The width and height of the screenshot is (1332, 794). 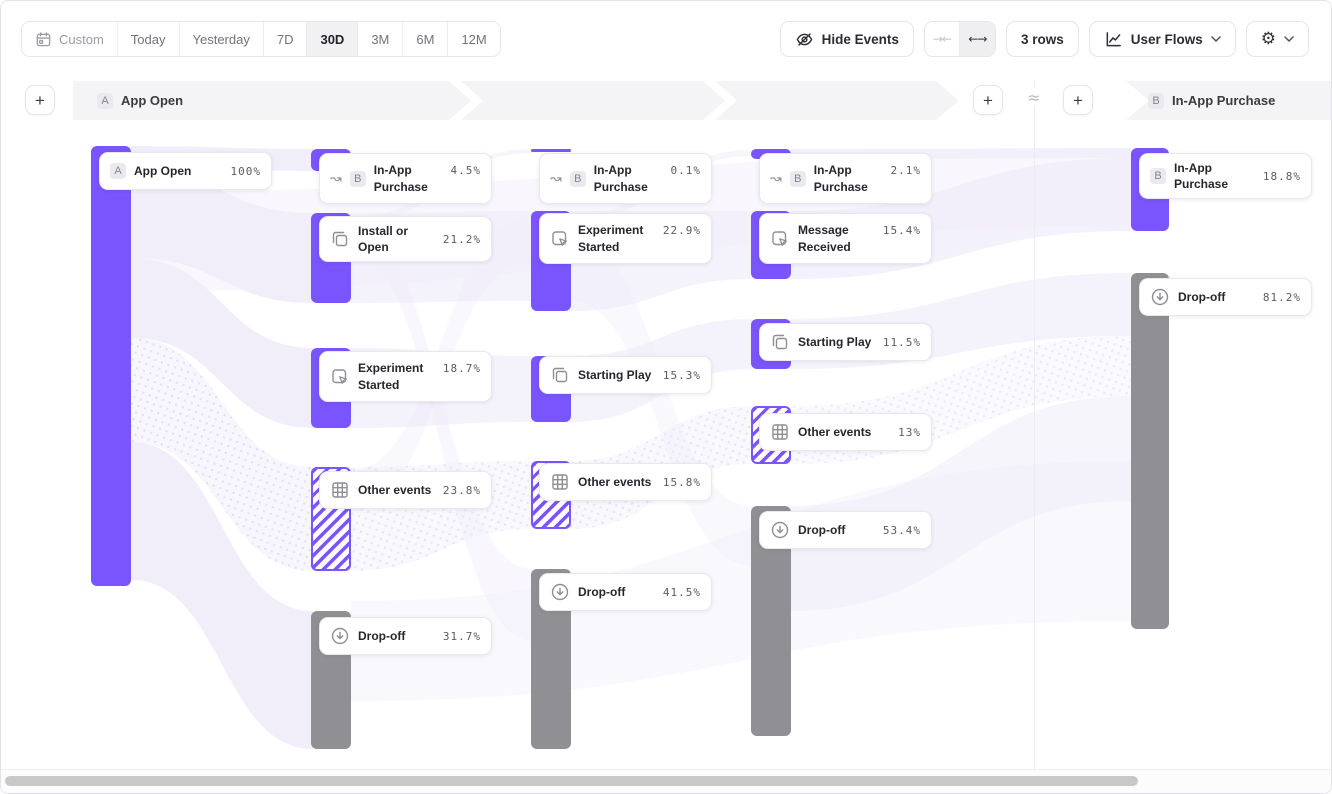 What do you see at coordinates (845, 238) in the screenshot?
I see `flow-node-card: Message Received 15.4%` at bounding box center [845, 238].